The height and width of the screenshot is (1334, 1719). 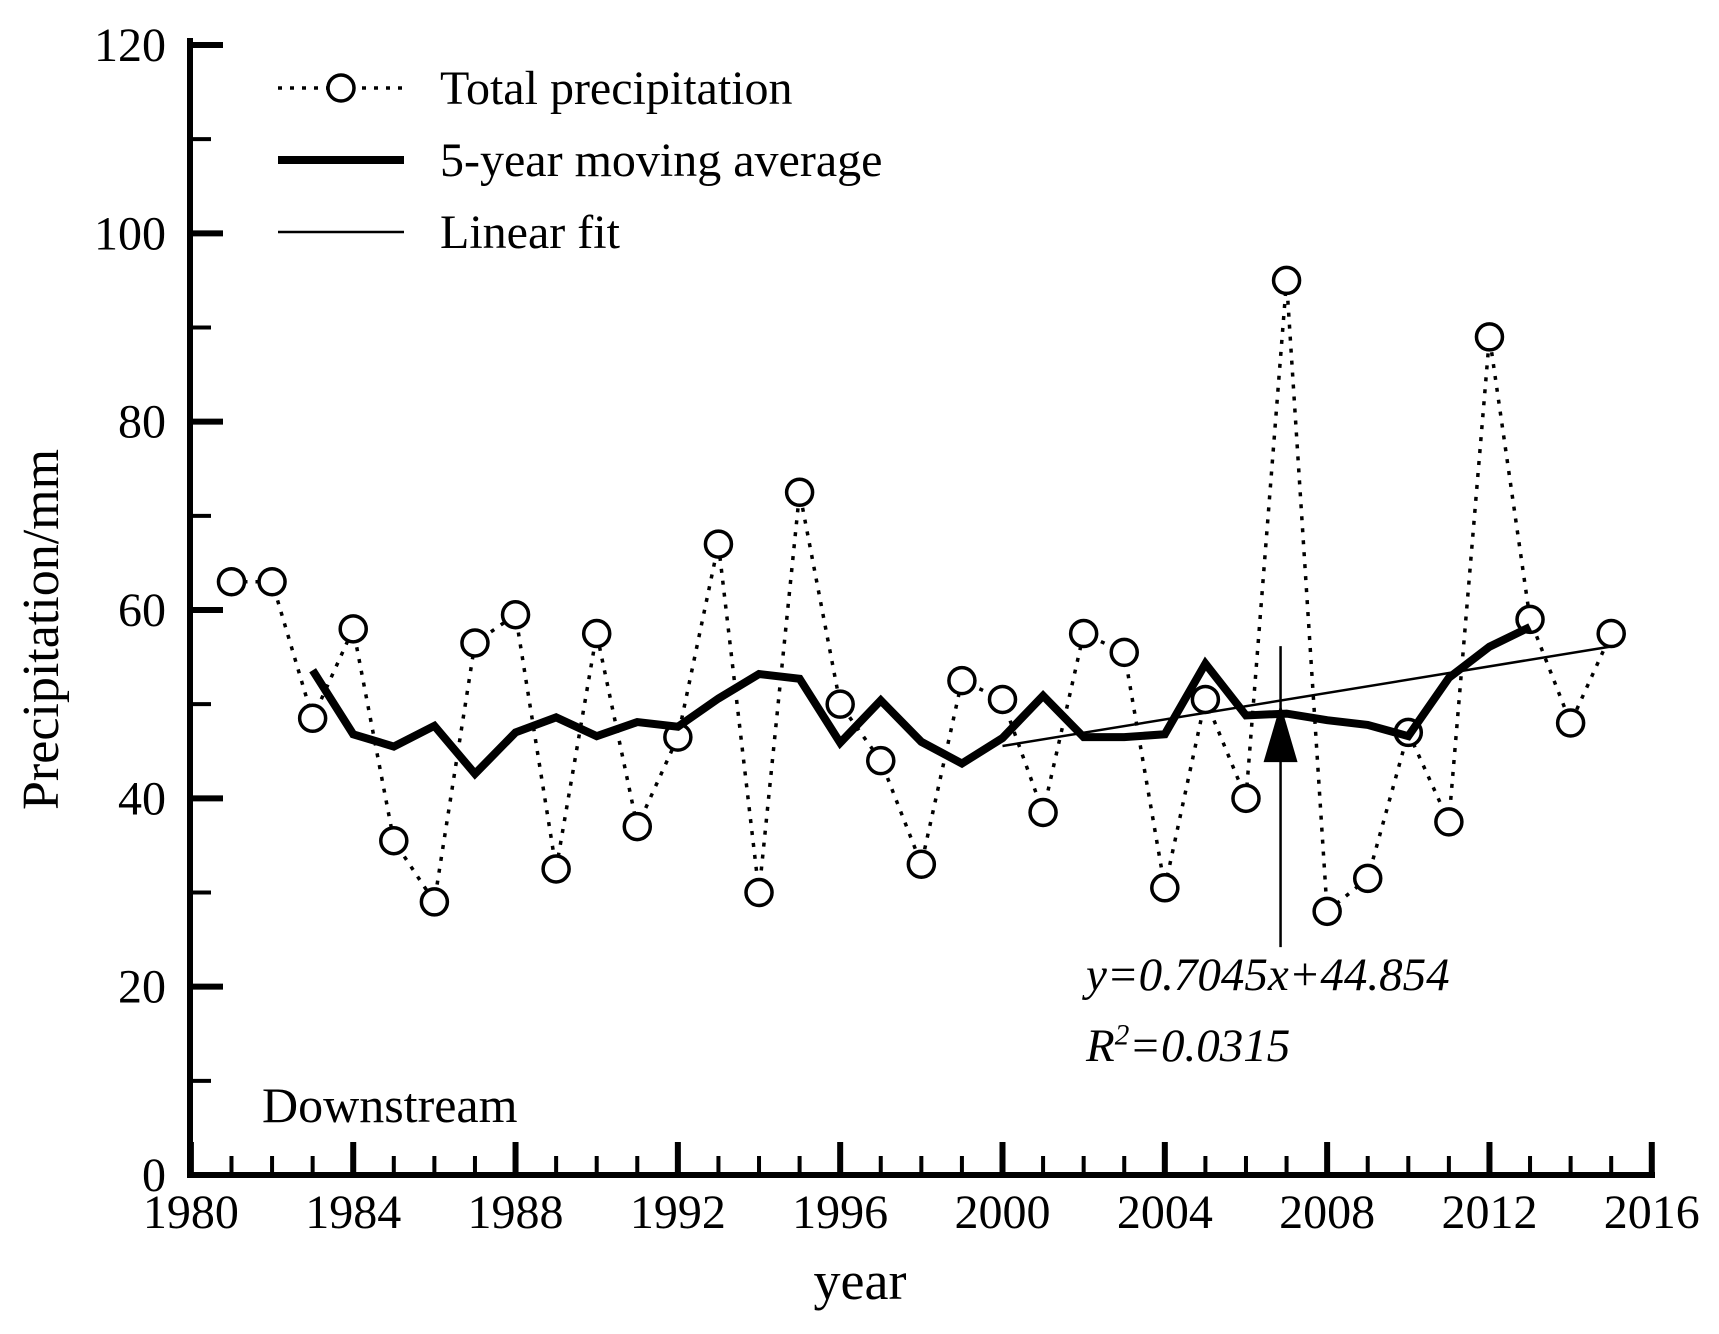 What do you see at coordinates (840, 1212) in the screenshot?
I see `x-tick-label: 1996` at bounding box center [840, 1212].